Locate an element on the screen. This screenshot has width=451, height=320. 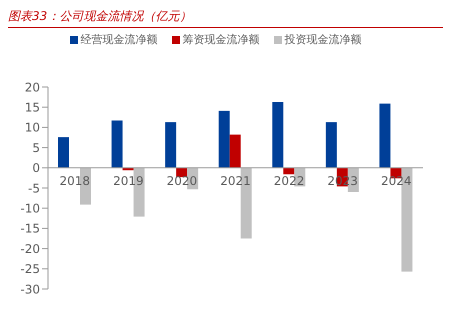
x-tick-label: 2020 is located at coordinates (182, 181).